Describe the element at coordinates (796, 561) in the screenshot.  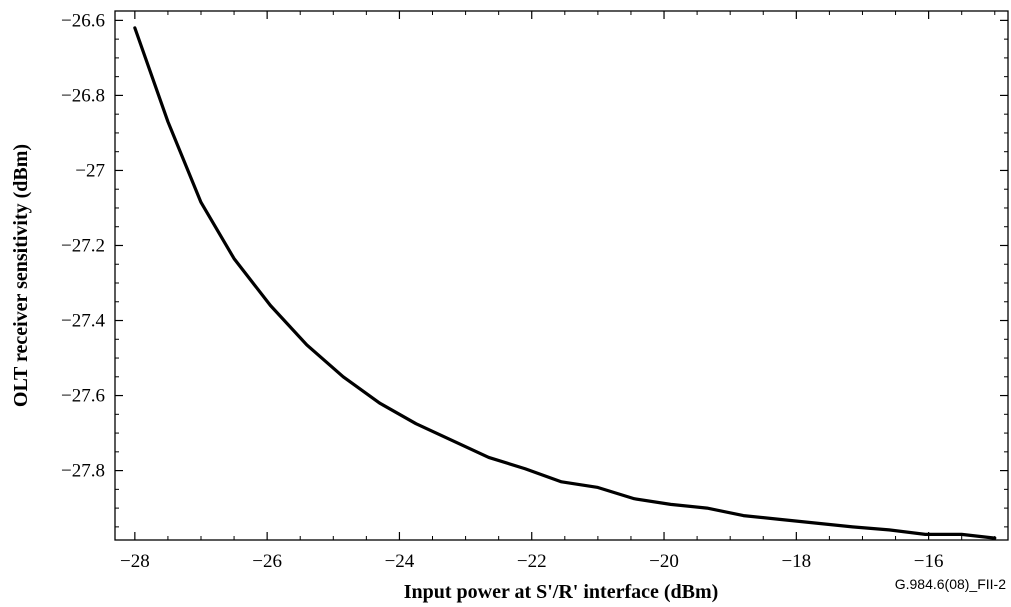
I see `x-tick-label: −18` at that location.